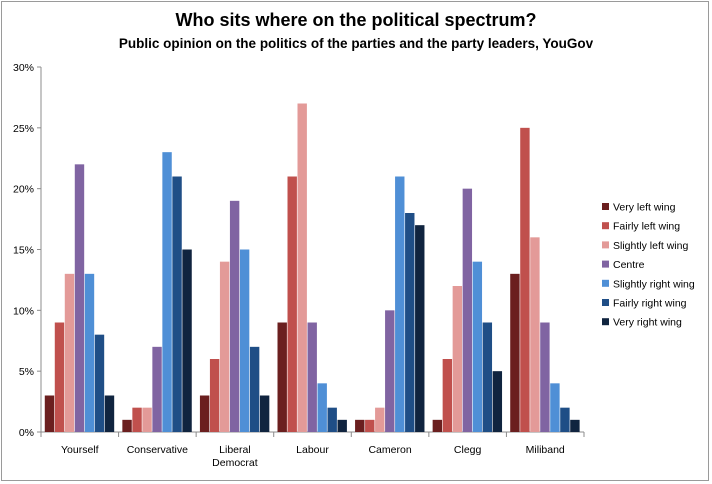  I want to click on y-tick-label: 15%, so click(23, 251).